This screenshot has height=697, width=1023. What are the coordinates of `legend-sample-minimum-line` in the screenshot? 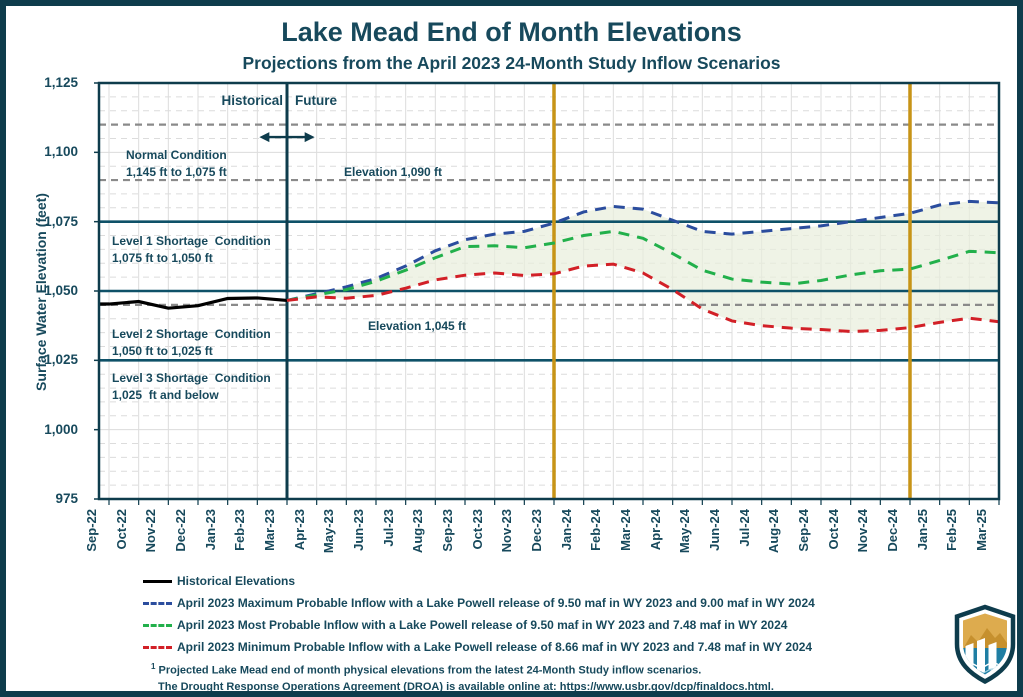 It's located at (157, 647).